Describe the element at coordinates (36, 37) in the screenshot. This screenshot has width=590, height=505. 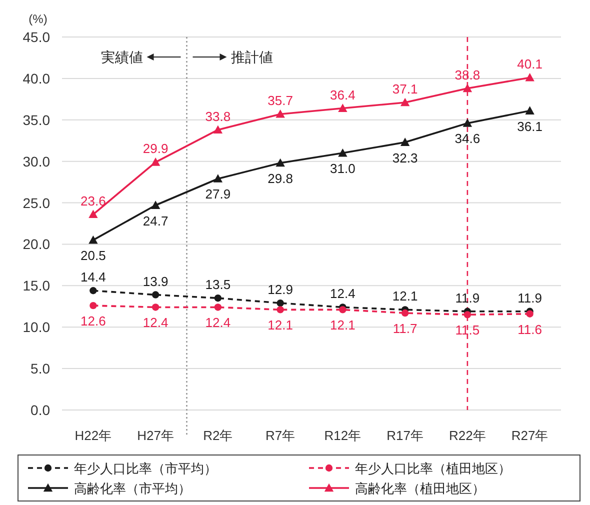
I see `y-tick-label: 45.0` at that location.